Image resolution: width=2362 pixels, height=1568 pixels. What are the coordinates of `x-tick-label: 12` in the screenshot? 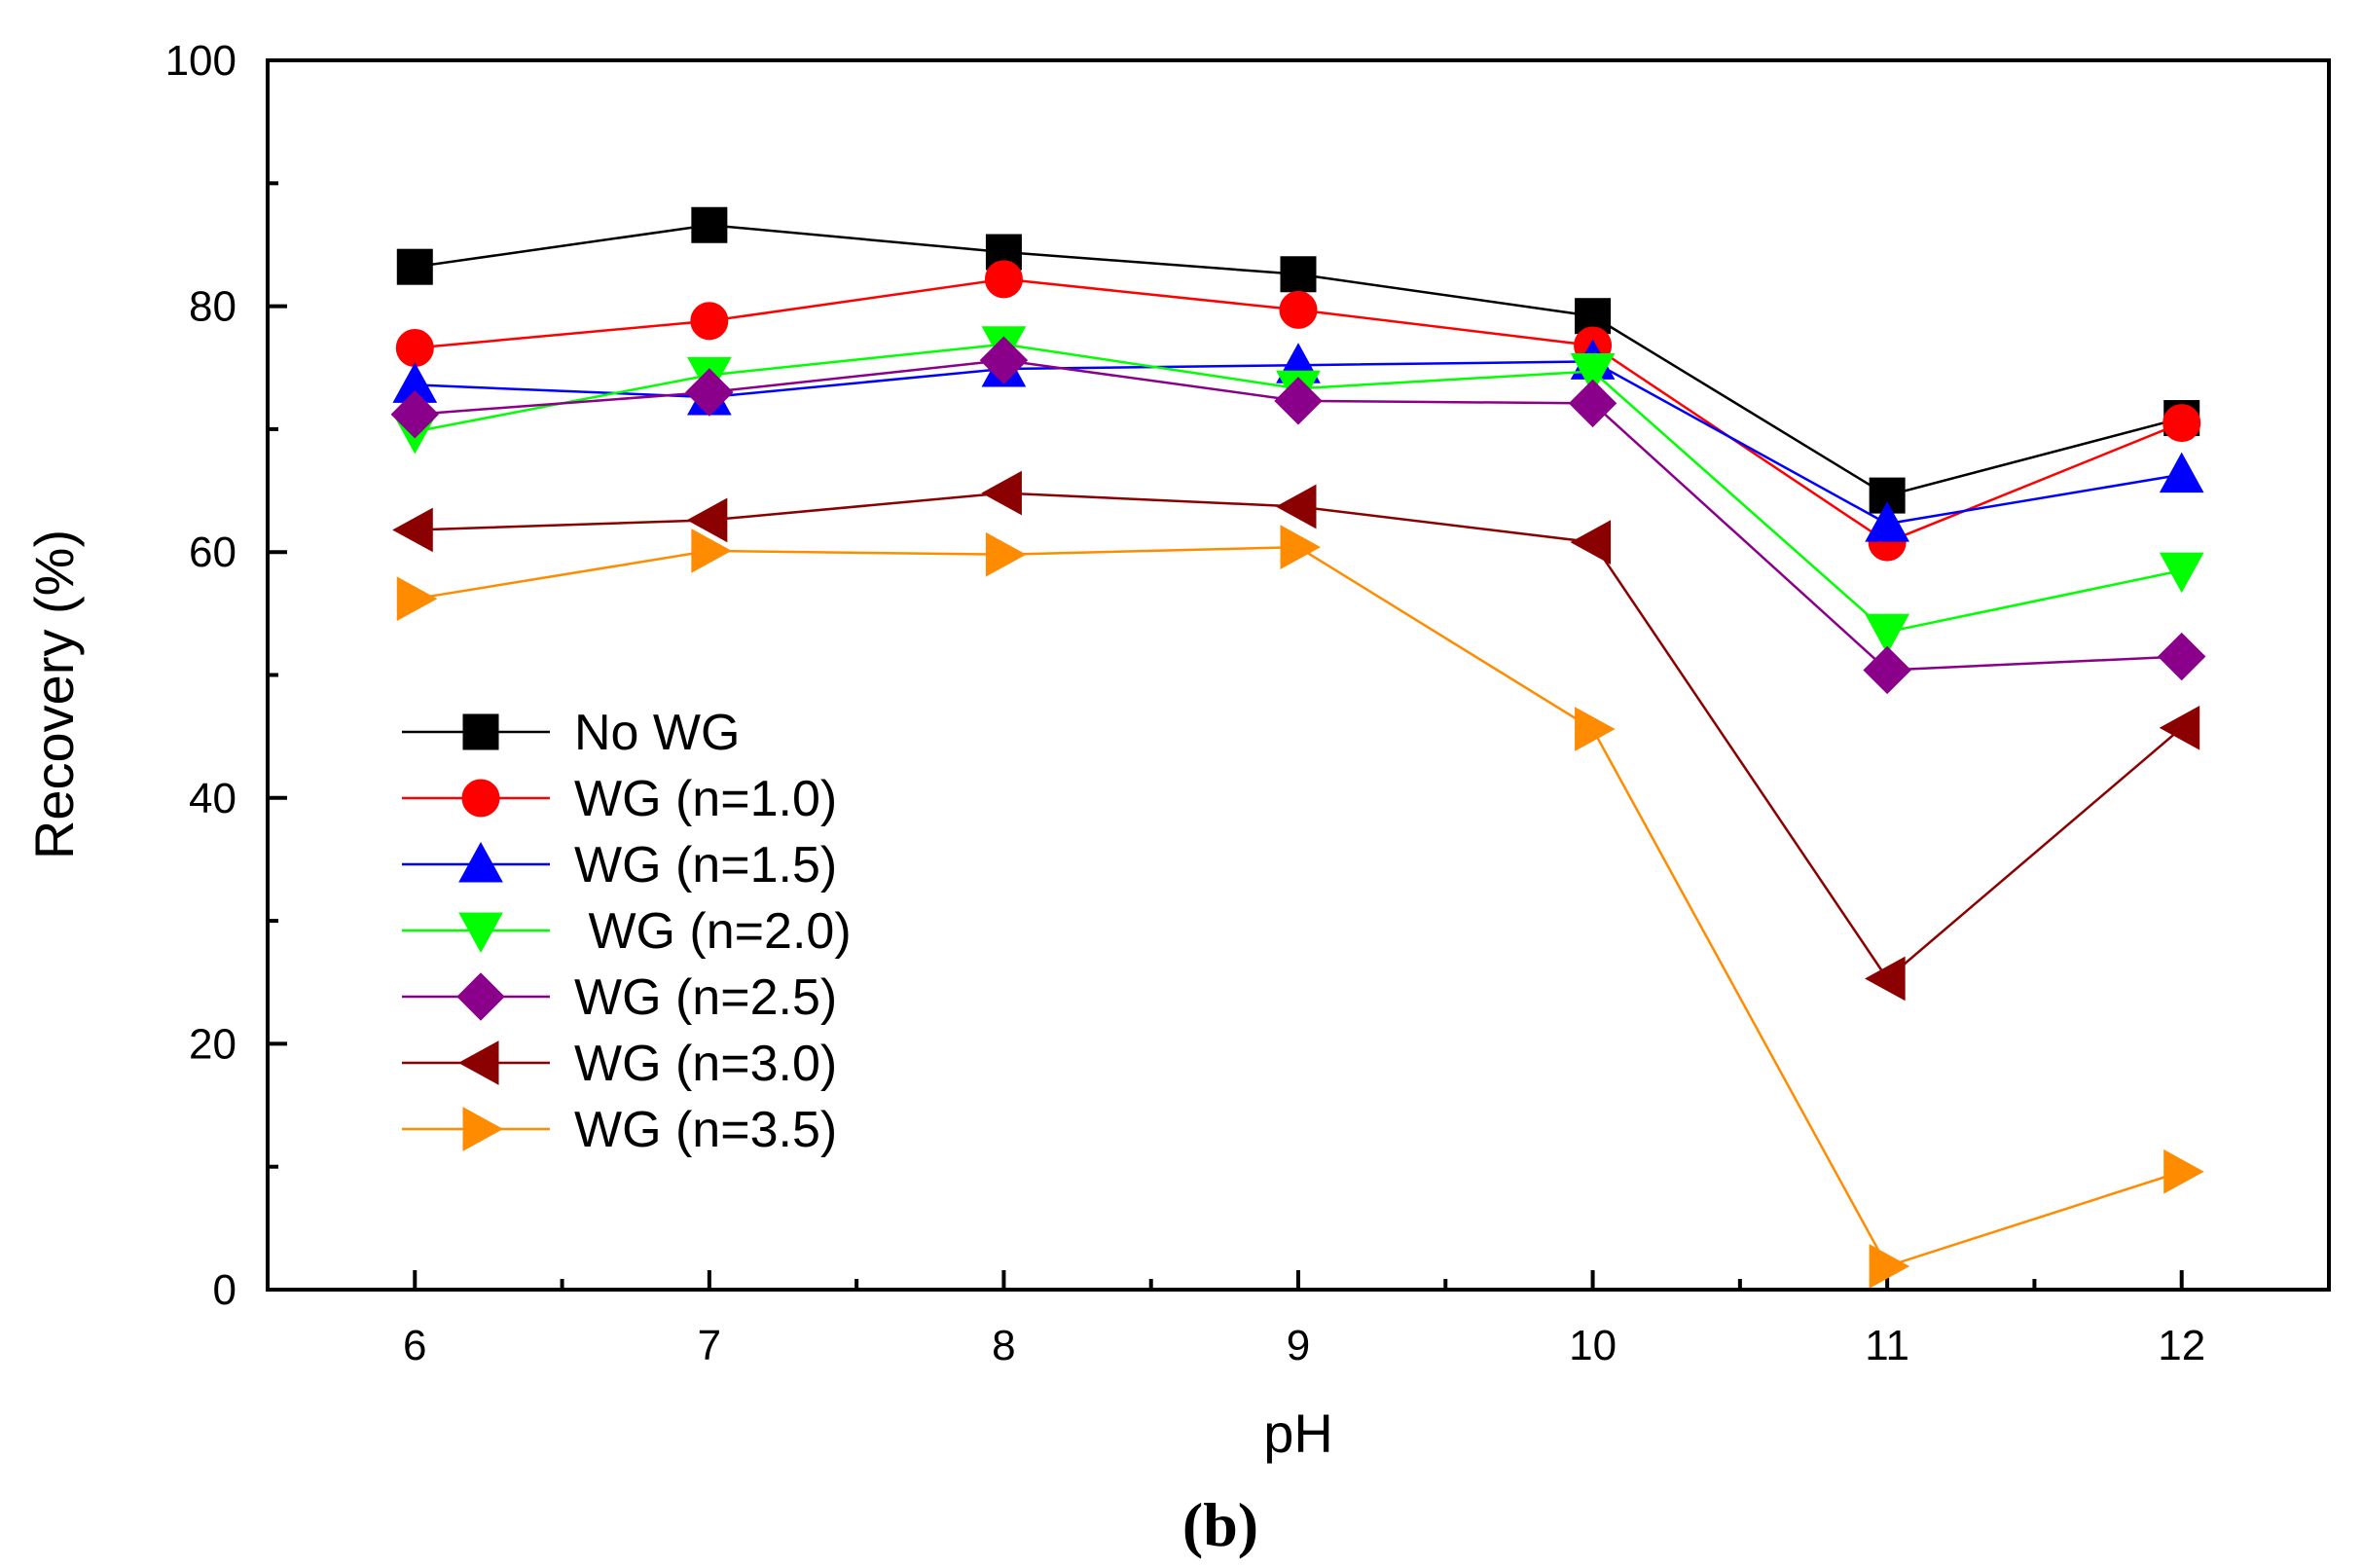 It's located at (2181, 1345).